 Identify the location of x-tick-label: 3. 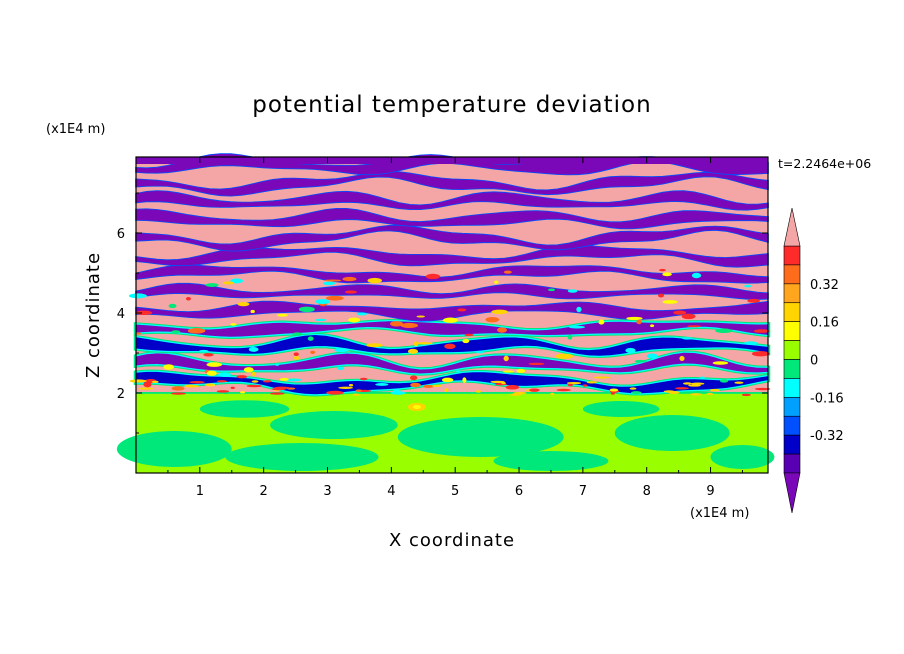
(327, 491).